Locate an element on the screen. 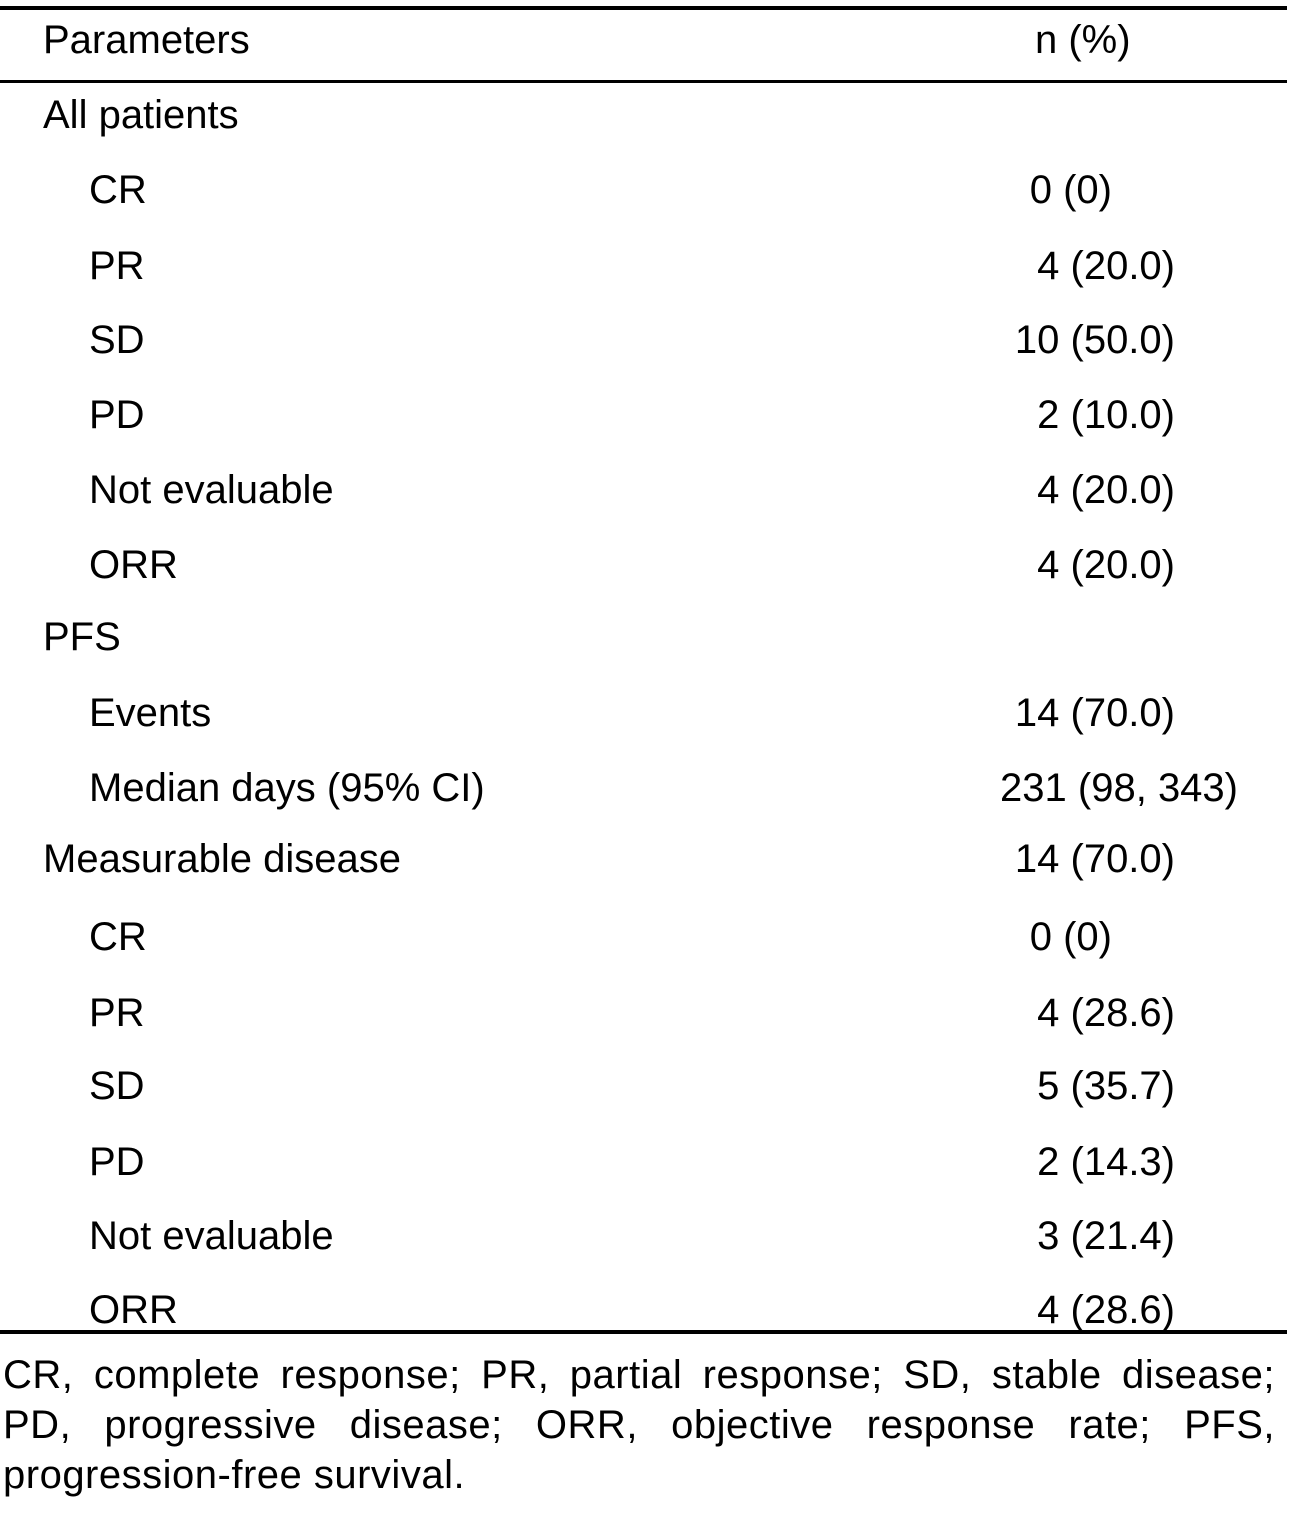  table-row: SD 5 (35.7) is located at coordinates (643, 1086).